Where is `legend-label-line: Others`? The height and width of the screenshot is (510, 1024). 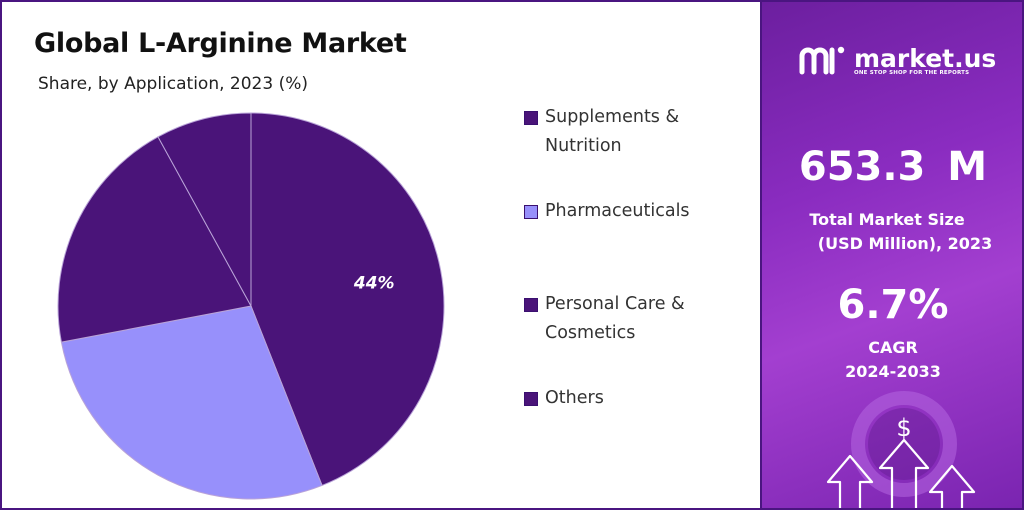 legend-label-line: Others is located at coordinates (574, 398).